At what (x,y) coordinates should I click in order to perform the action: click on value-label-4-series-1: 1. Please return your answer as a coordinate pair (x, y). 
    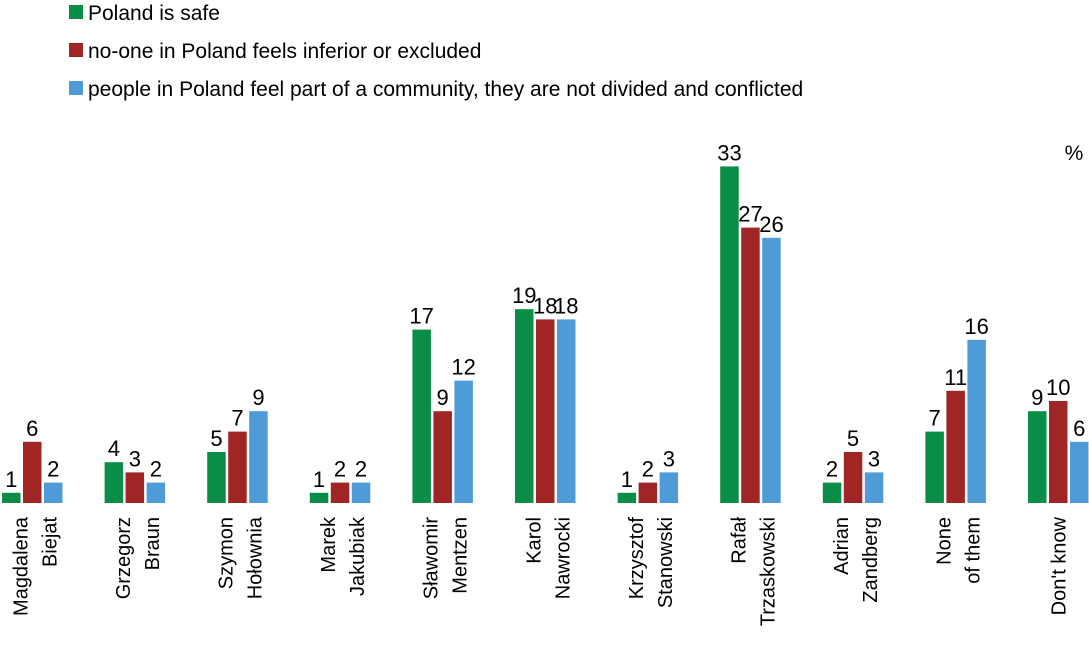
    Looking at the image, I should click on (319, 479).